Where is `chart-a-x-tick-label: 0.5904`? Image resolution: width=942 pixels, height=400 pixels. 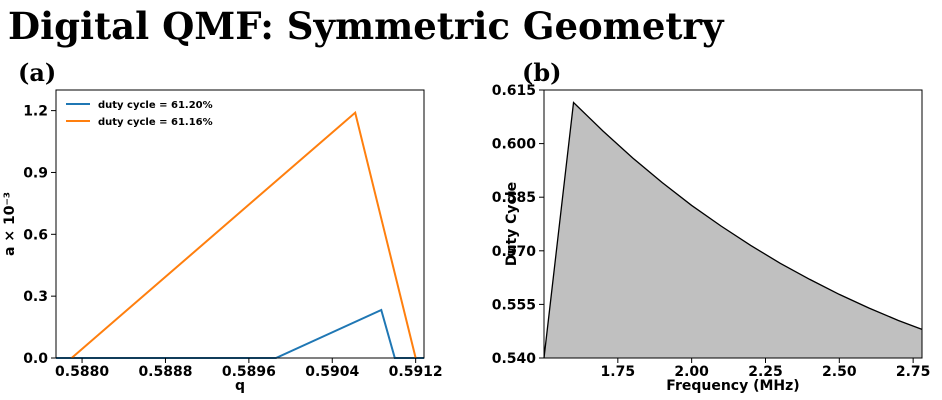 chart-a-x-tick-label: 0.5904 is located at coordinates (332, 372).